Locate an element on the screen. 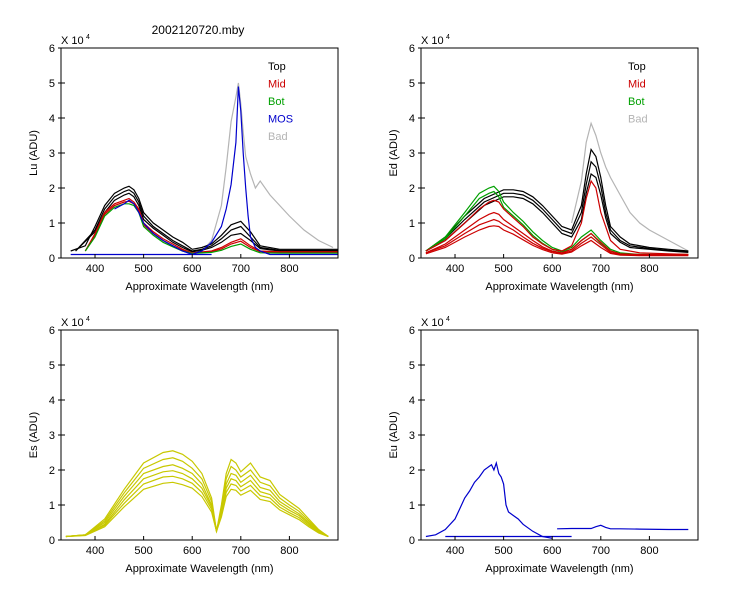 This screenshot has height=600, width=750. y-axis-label: Eu (ADU) is located at coordinates (394, 434).